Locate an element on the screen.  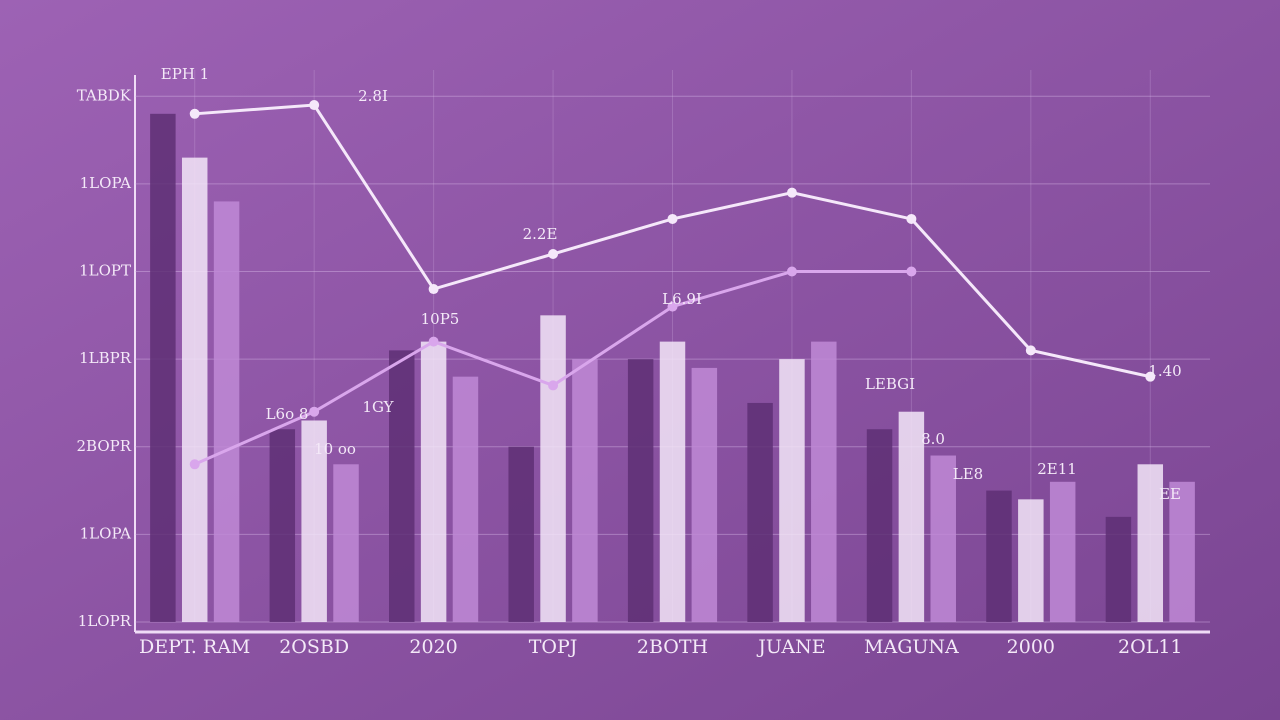
annotation: 2.8I is located at coordinates (373, 96).